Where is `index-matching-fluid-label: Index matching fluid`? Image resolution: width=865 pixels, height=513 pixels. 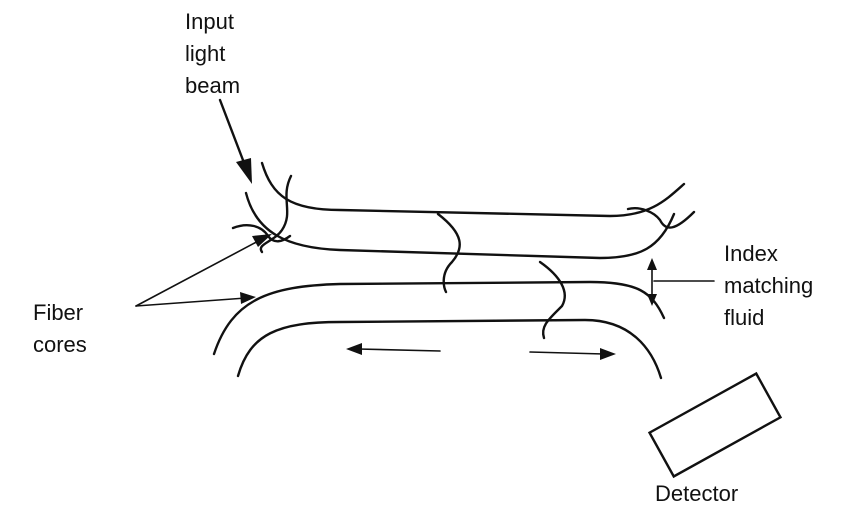
index-matching-fluid-label: Index matching fluid is located at coordinates (768, 285).